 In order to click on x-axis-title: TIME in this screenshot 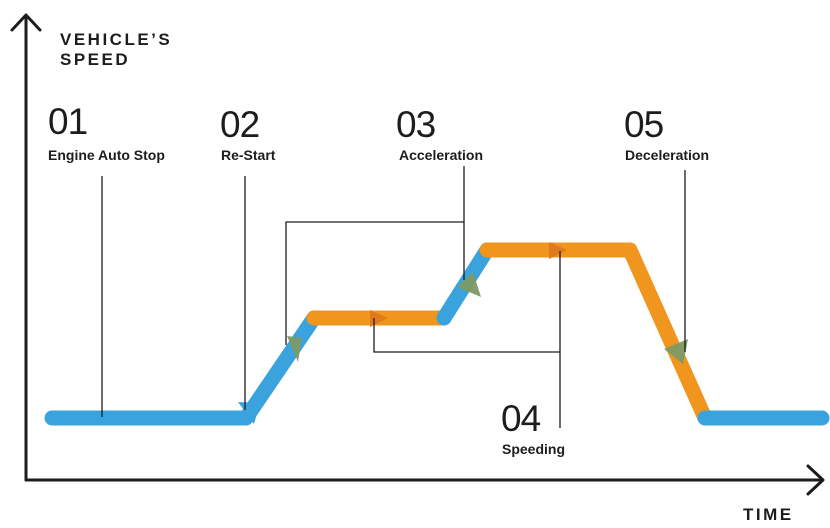, I will do `click(768, 514)`.